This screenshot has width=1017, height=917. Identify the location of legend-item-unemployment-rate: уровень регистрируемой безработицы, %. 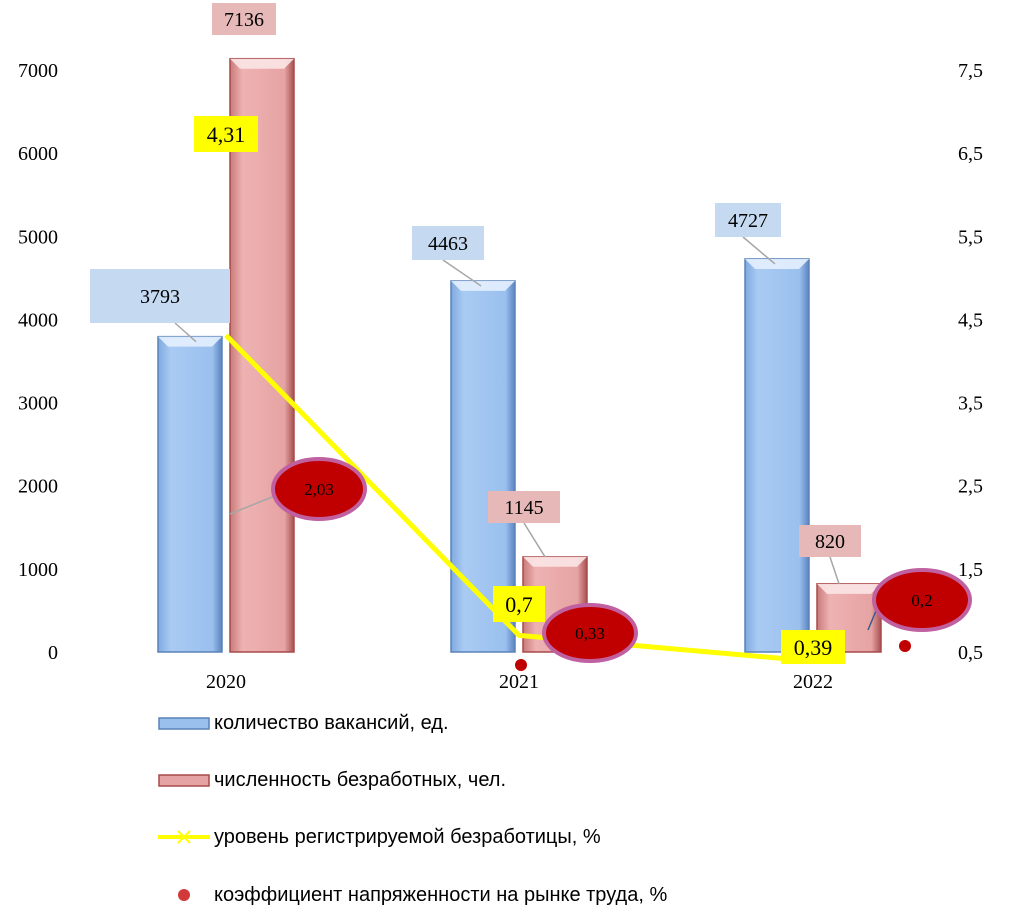
(379, 837).